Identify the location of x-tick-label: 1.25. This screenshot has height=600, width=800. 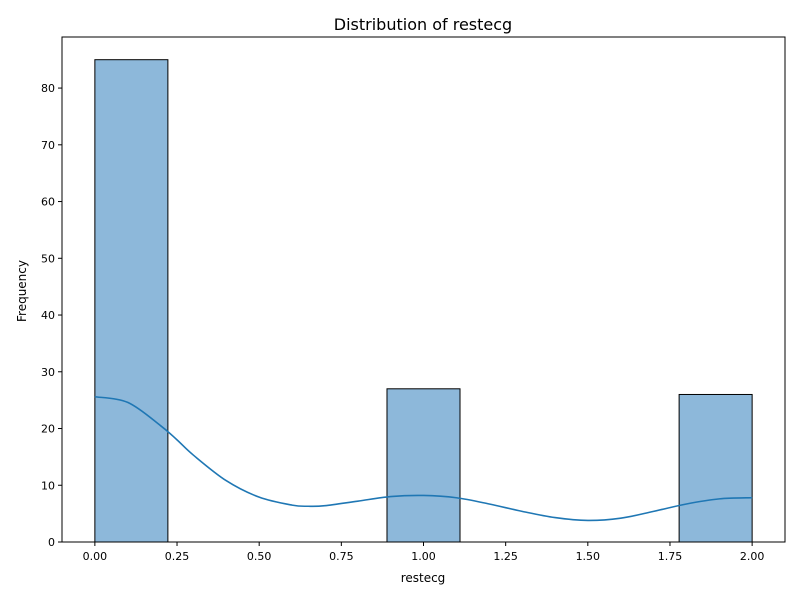
(505, 556).